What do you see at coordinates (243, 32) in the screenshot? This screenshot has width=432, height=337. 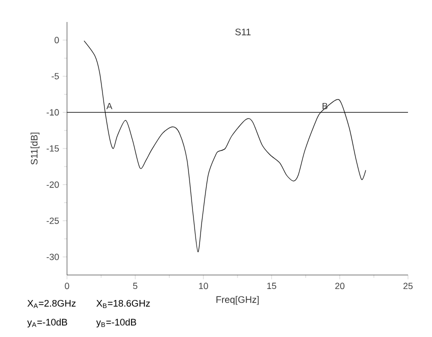 I see `text: S11` at bounding box center [243, 32].